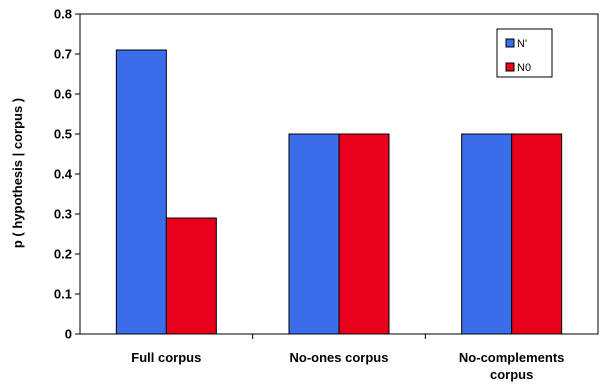  Describe the element at coordinates (511, 366) in the screenshot. I see `x-category-label: No-complements corpus` at that location.